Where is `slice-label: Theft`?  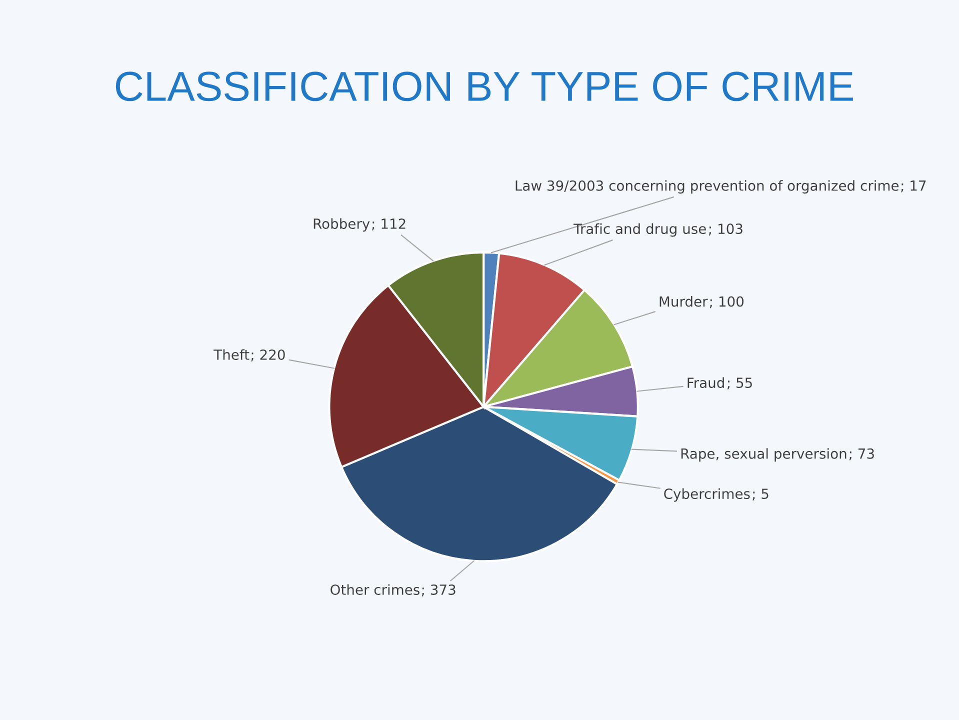
slice-label: Theft is located at coordinates (232, 354).